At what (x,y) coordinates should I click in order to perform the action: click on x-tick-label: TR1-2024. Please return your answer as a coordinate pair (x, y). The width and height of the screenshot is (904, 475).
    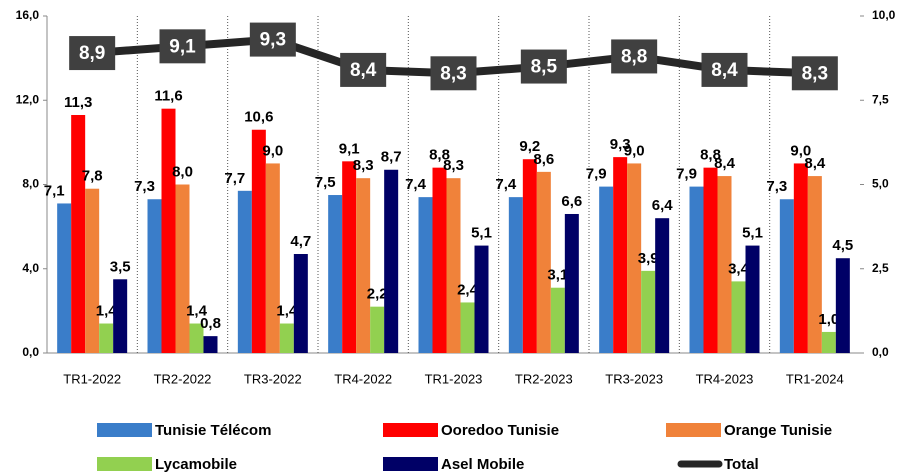
    Looking at the image, I should click on (815, 378).